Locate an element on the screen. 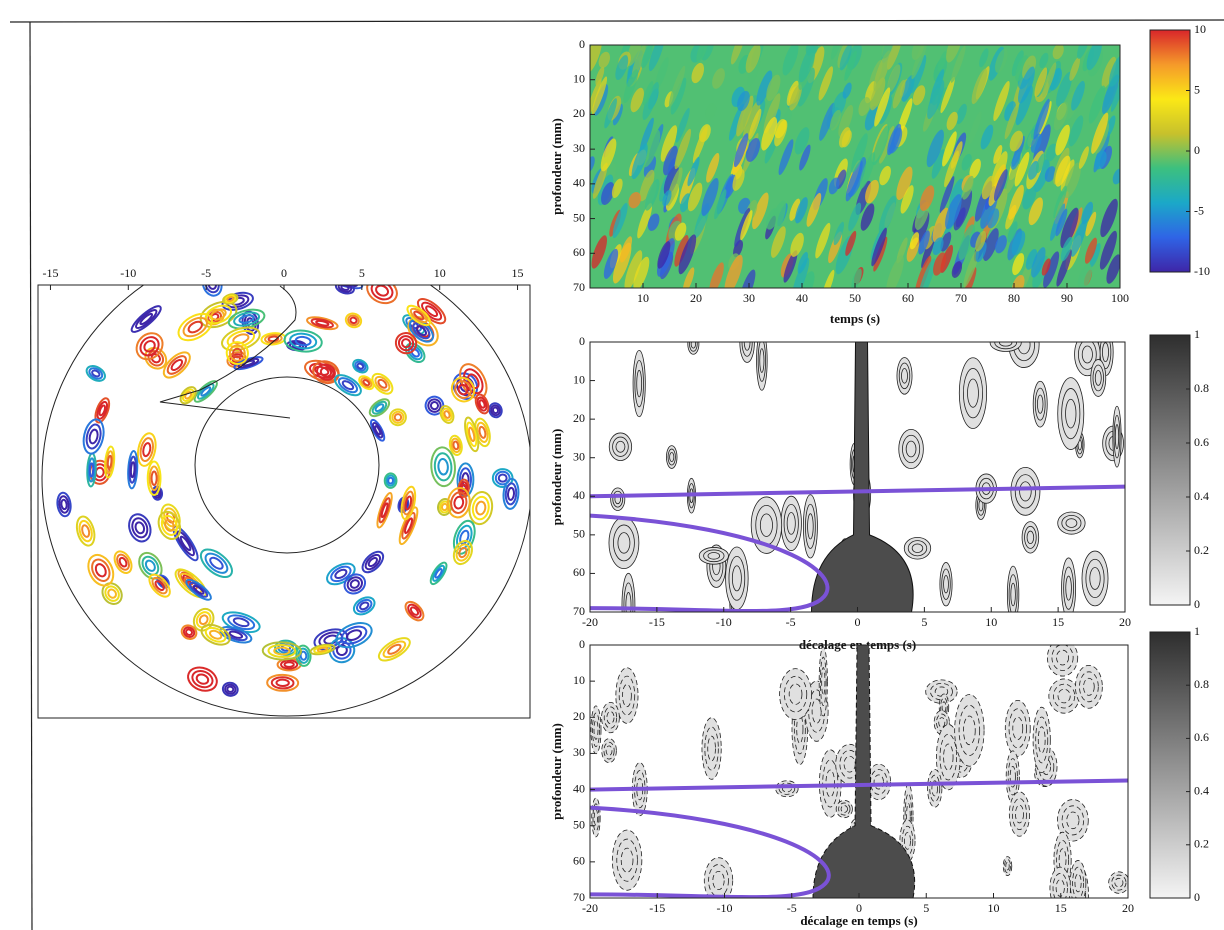 The image size is (1224, 930). x-tick-label: 15 is located at coordinates (1058, 622).